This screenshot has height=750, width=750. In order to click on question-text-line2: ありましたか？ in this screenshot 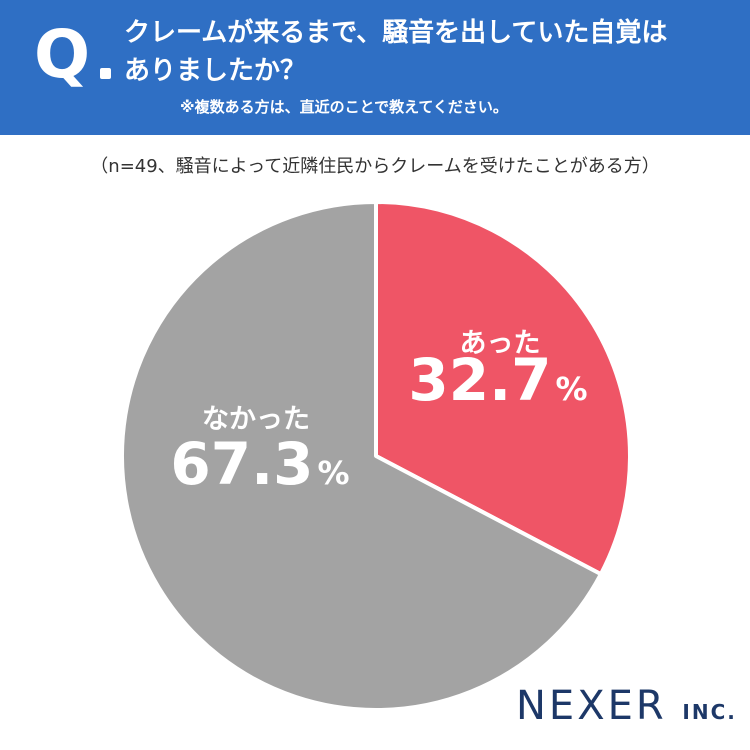, I will do `click(215, 71)`.